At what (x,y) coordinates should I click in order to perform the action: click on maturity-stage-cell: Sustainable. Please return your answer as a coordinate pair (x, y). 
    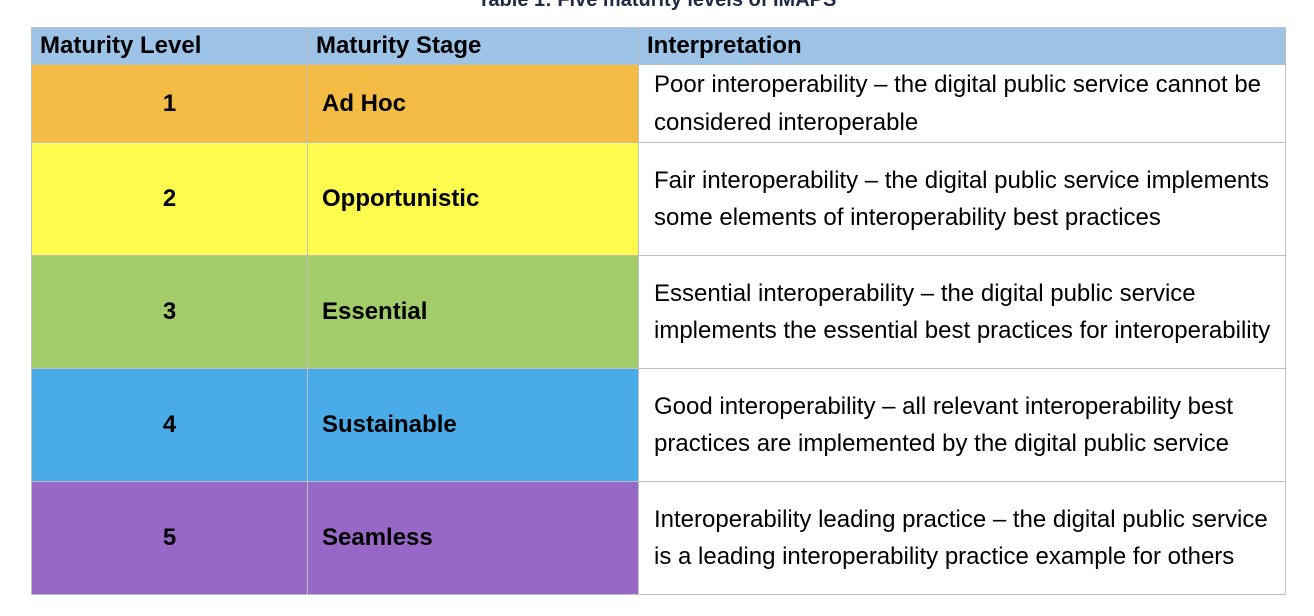
    Looking at the image, I should click on (473, 425).